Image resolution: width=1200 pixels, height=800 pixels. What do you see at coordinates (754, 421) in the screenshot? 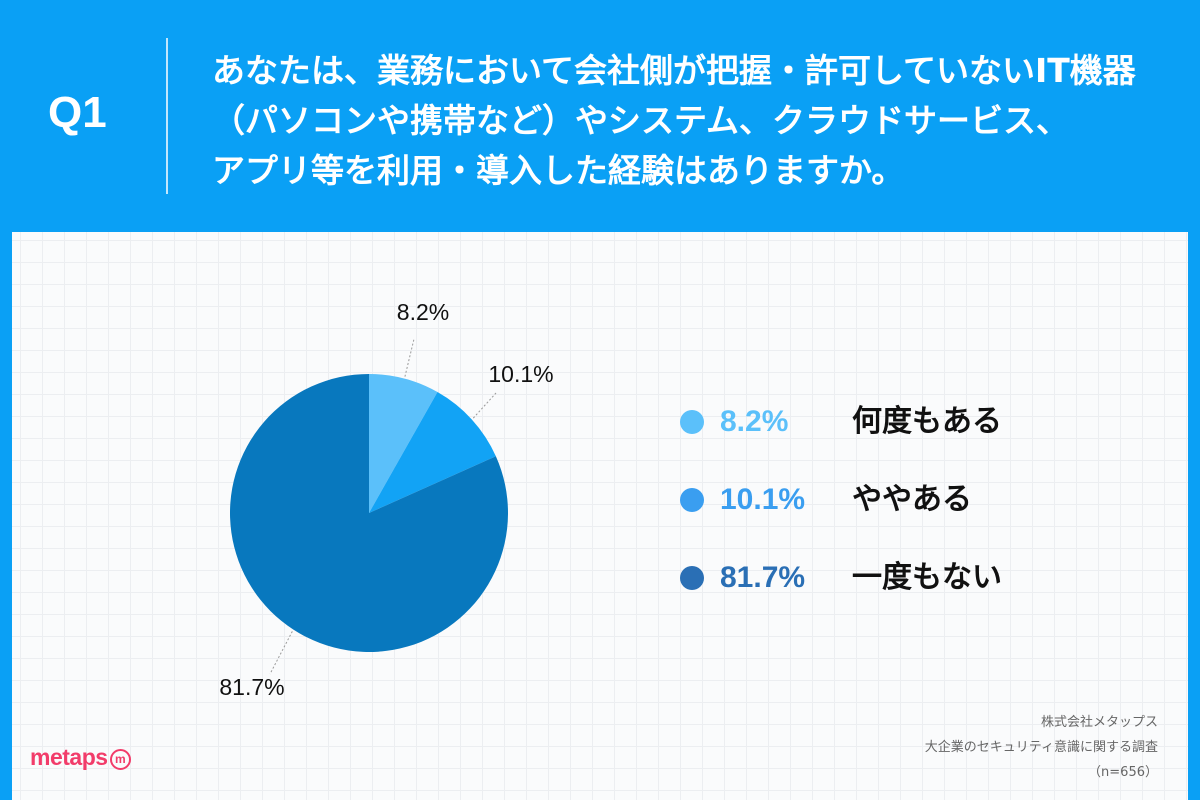
I see `legend-value-1: 8.2%` at bounding box center [754, 421].